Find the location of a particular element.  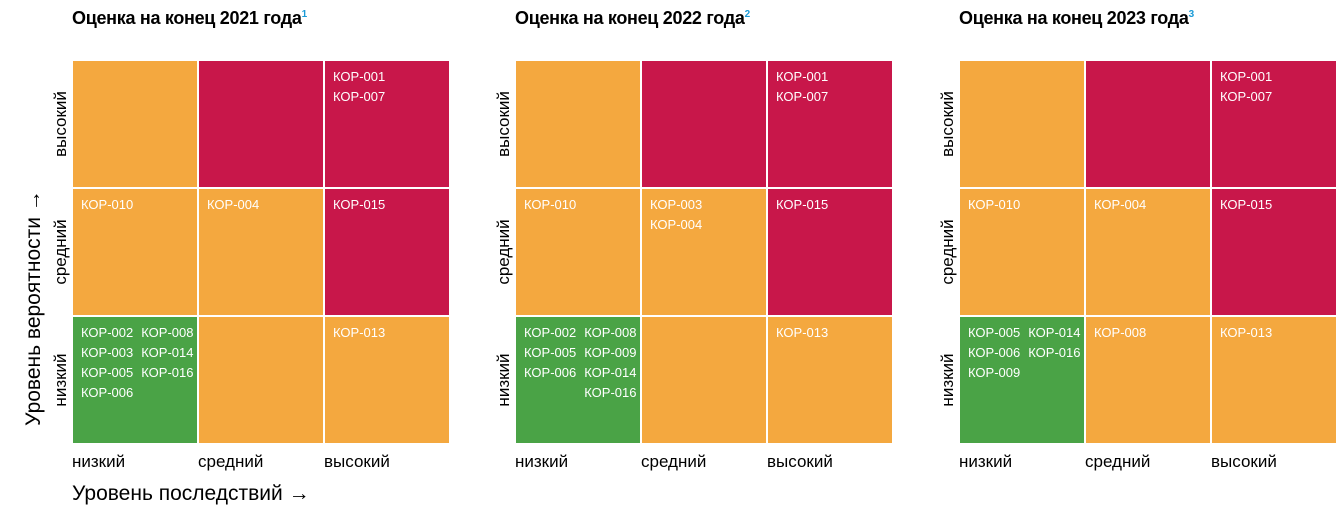

label-column: КОР-002 КОР-005 КОР-006 is located at coordinates (550, 380).